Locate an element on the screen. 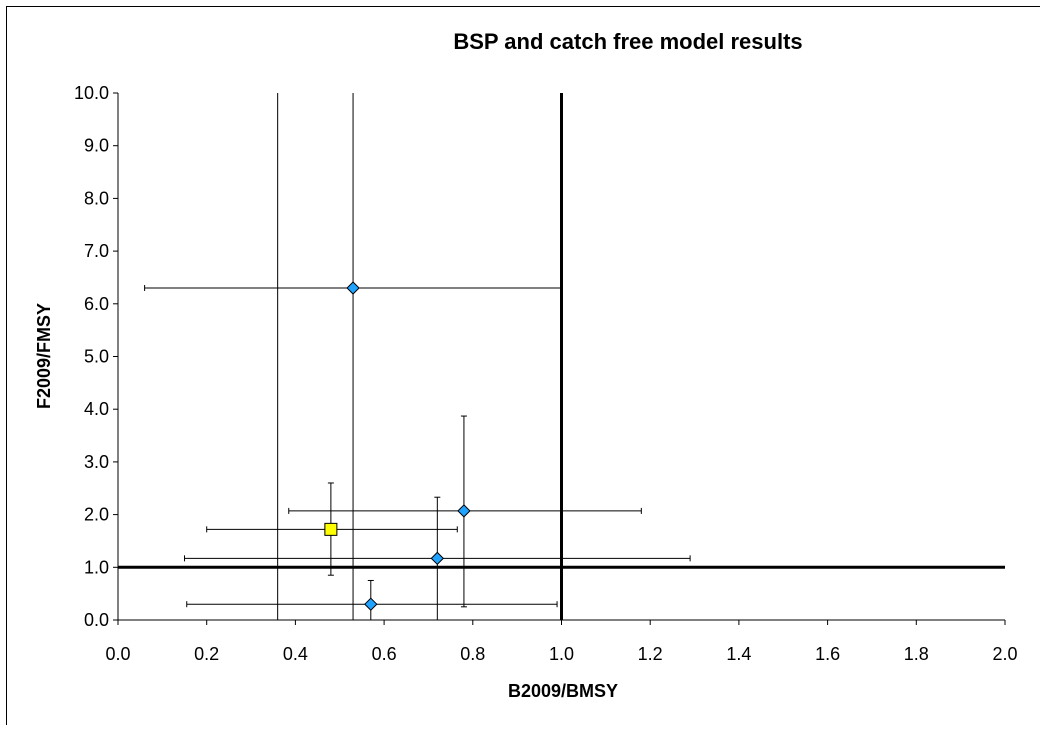  y-tick-label: 7.0 is located at coordinates (96, 251).